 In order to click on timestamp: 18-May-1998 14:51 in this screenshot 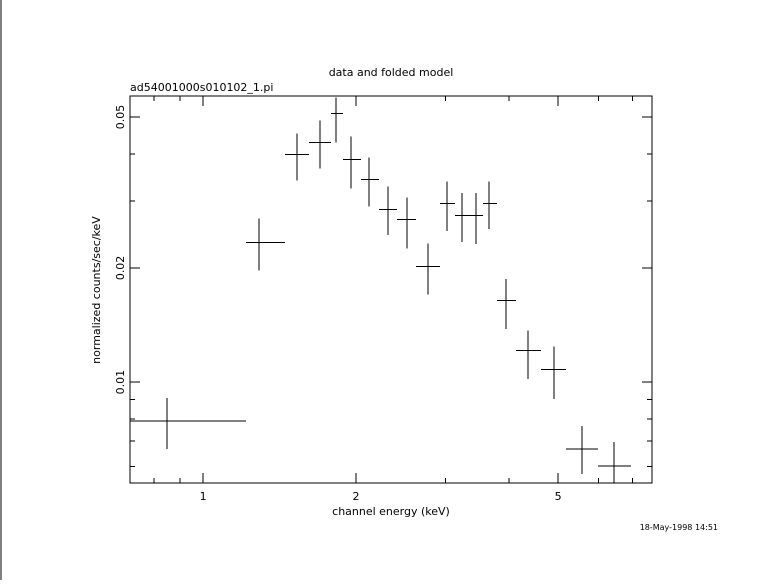, I will do `click(679, 527)`.